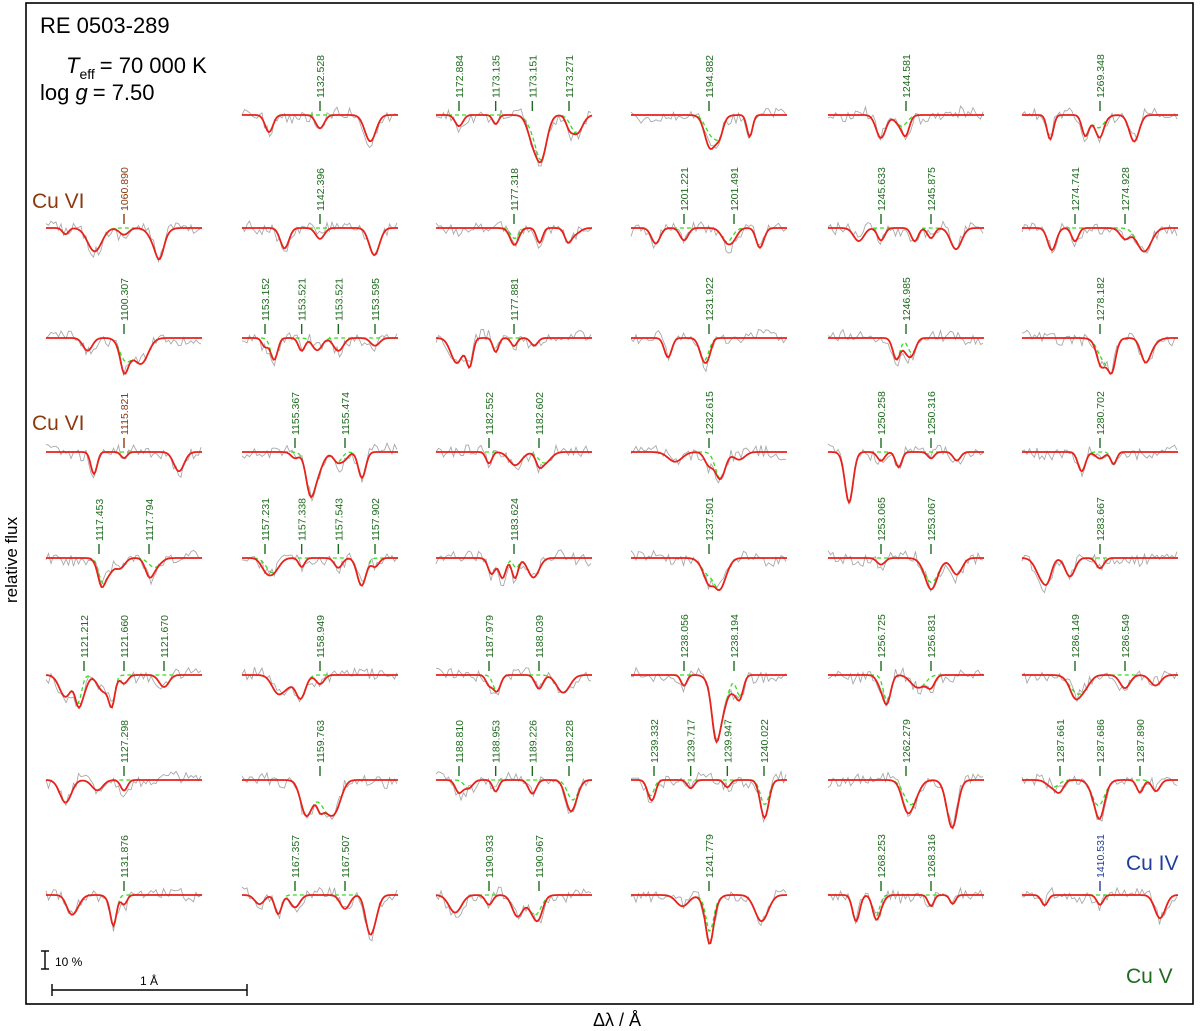 The image size is (1200, 1031). I want to click on line-label-1256-725: 1256.725, so click(882, 636).